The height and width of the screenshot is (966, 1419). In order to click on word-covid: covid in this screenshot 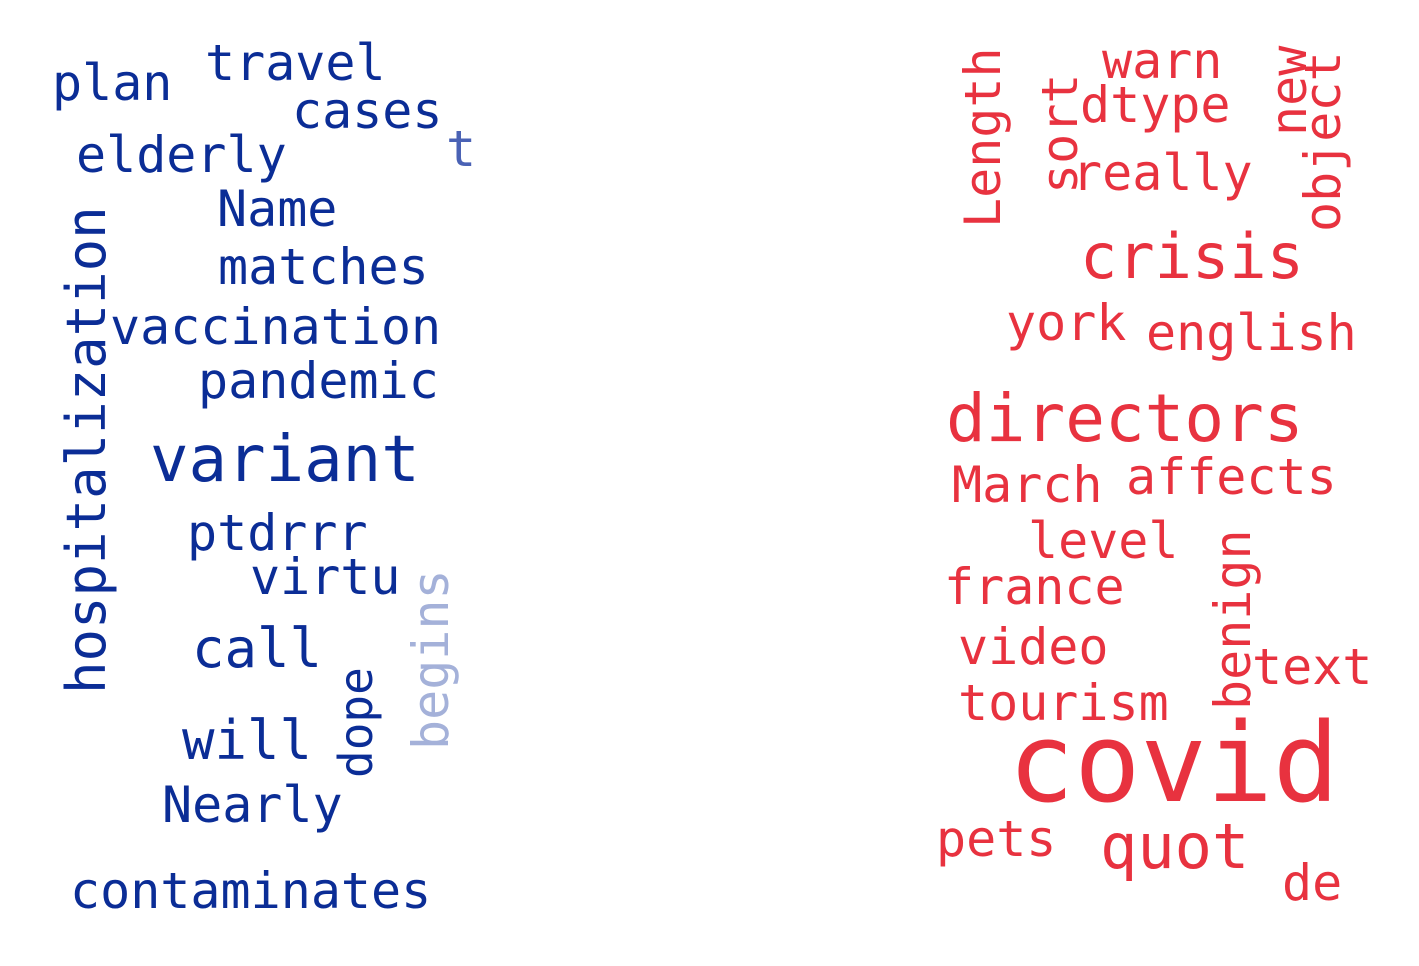, I will do `click(1174, 763)`.